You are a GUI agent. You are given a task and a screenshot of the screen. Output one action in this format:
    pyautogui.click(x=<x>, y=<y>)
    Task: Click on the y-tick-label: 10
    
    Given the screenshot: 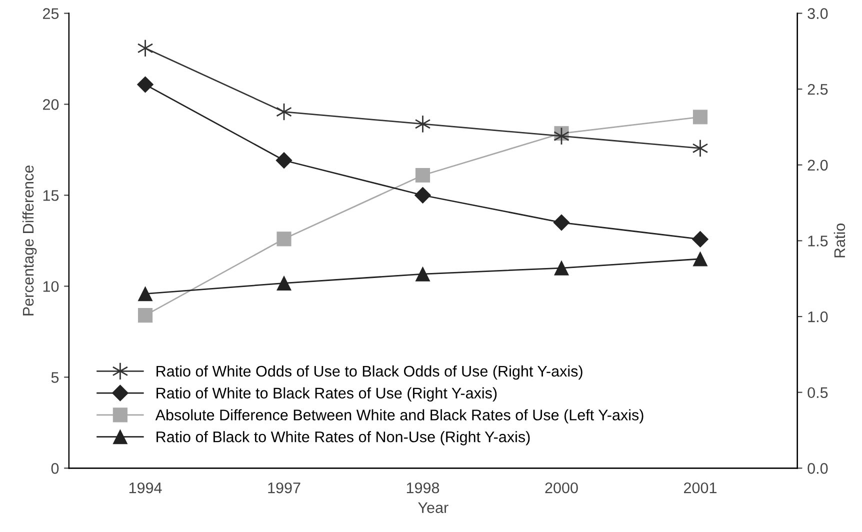 What is the action you would take?
    pyautogui.click(x=51, y=286)
    